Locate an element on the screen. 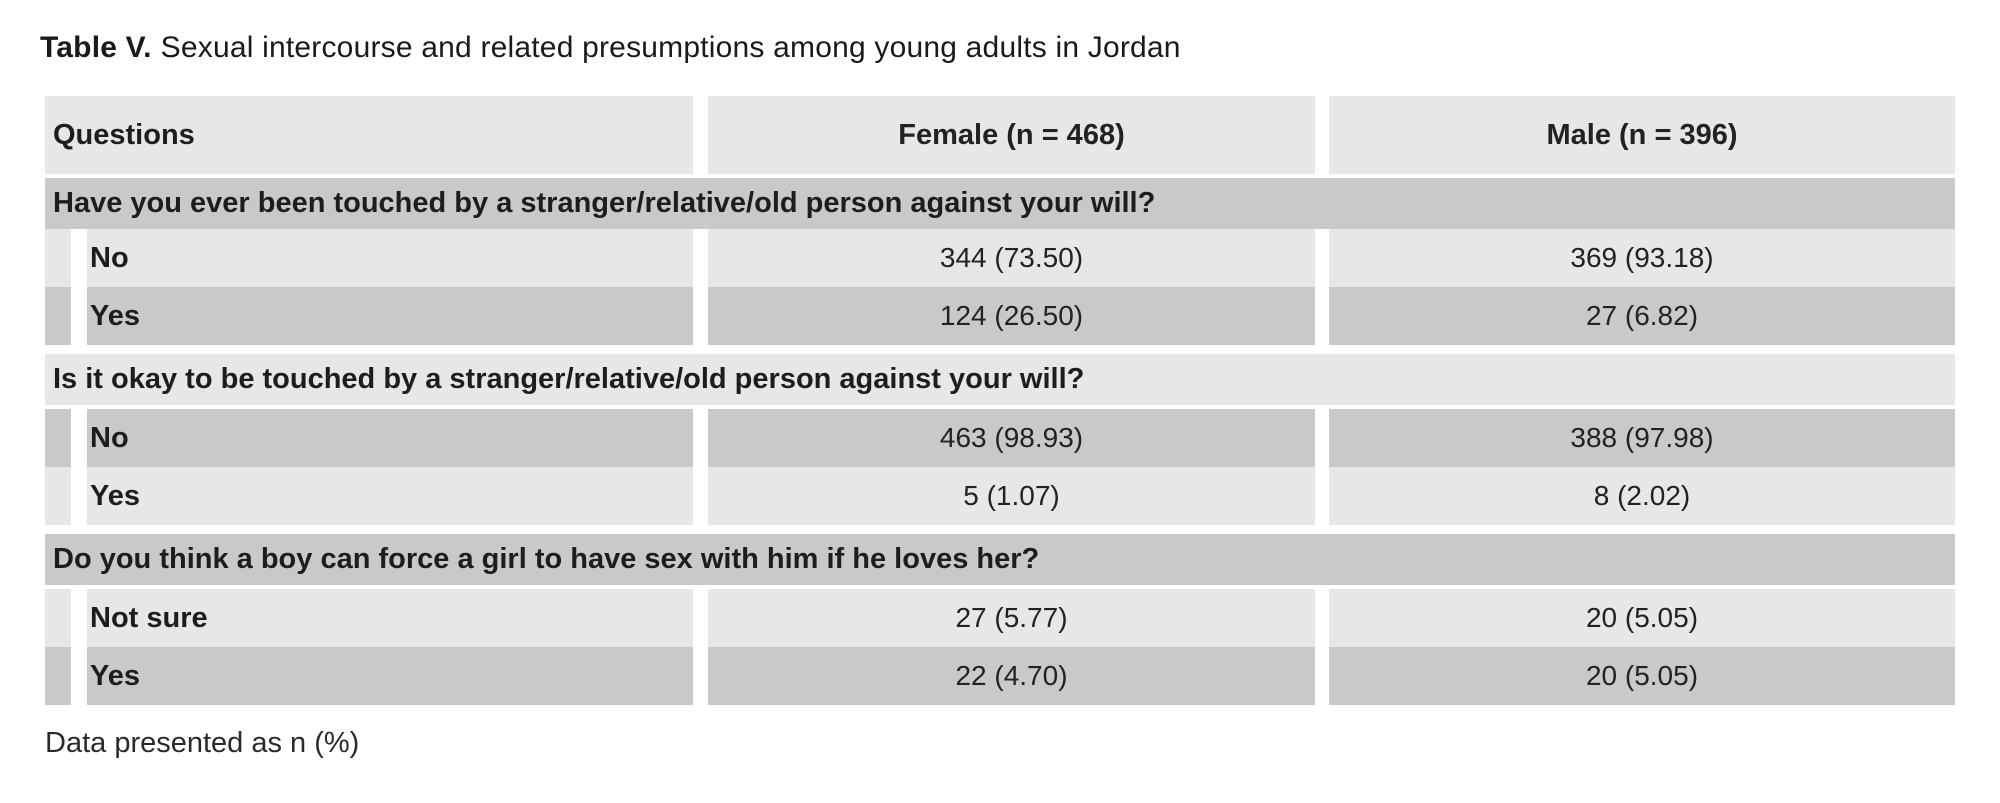  male-value: 27 (6.82) is located at coordinates (1642, 316).